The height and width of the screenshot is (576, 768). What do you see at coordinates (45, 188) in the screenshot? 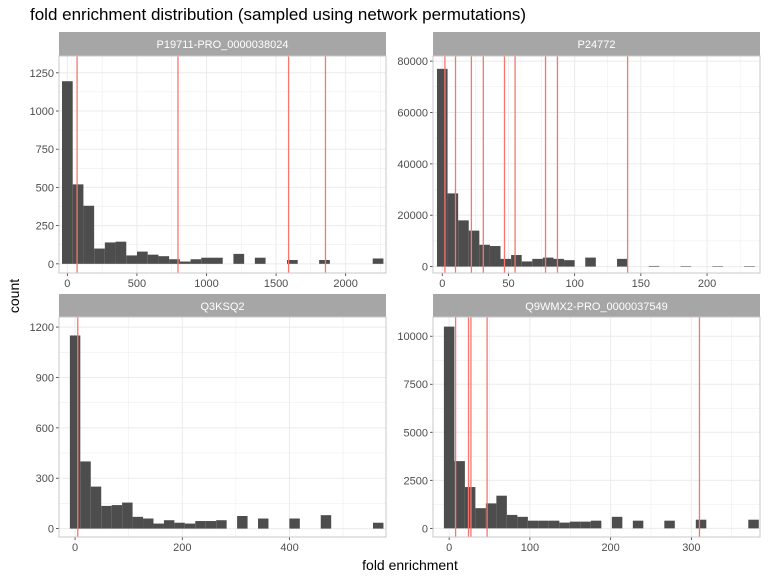
I see `y-tick-label: 500` at bounding box center [45, 188].